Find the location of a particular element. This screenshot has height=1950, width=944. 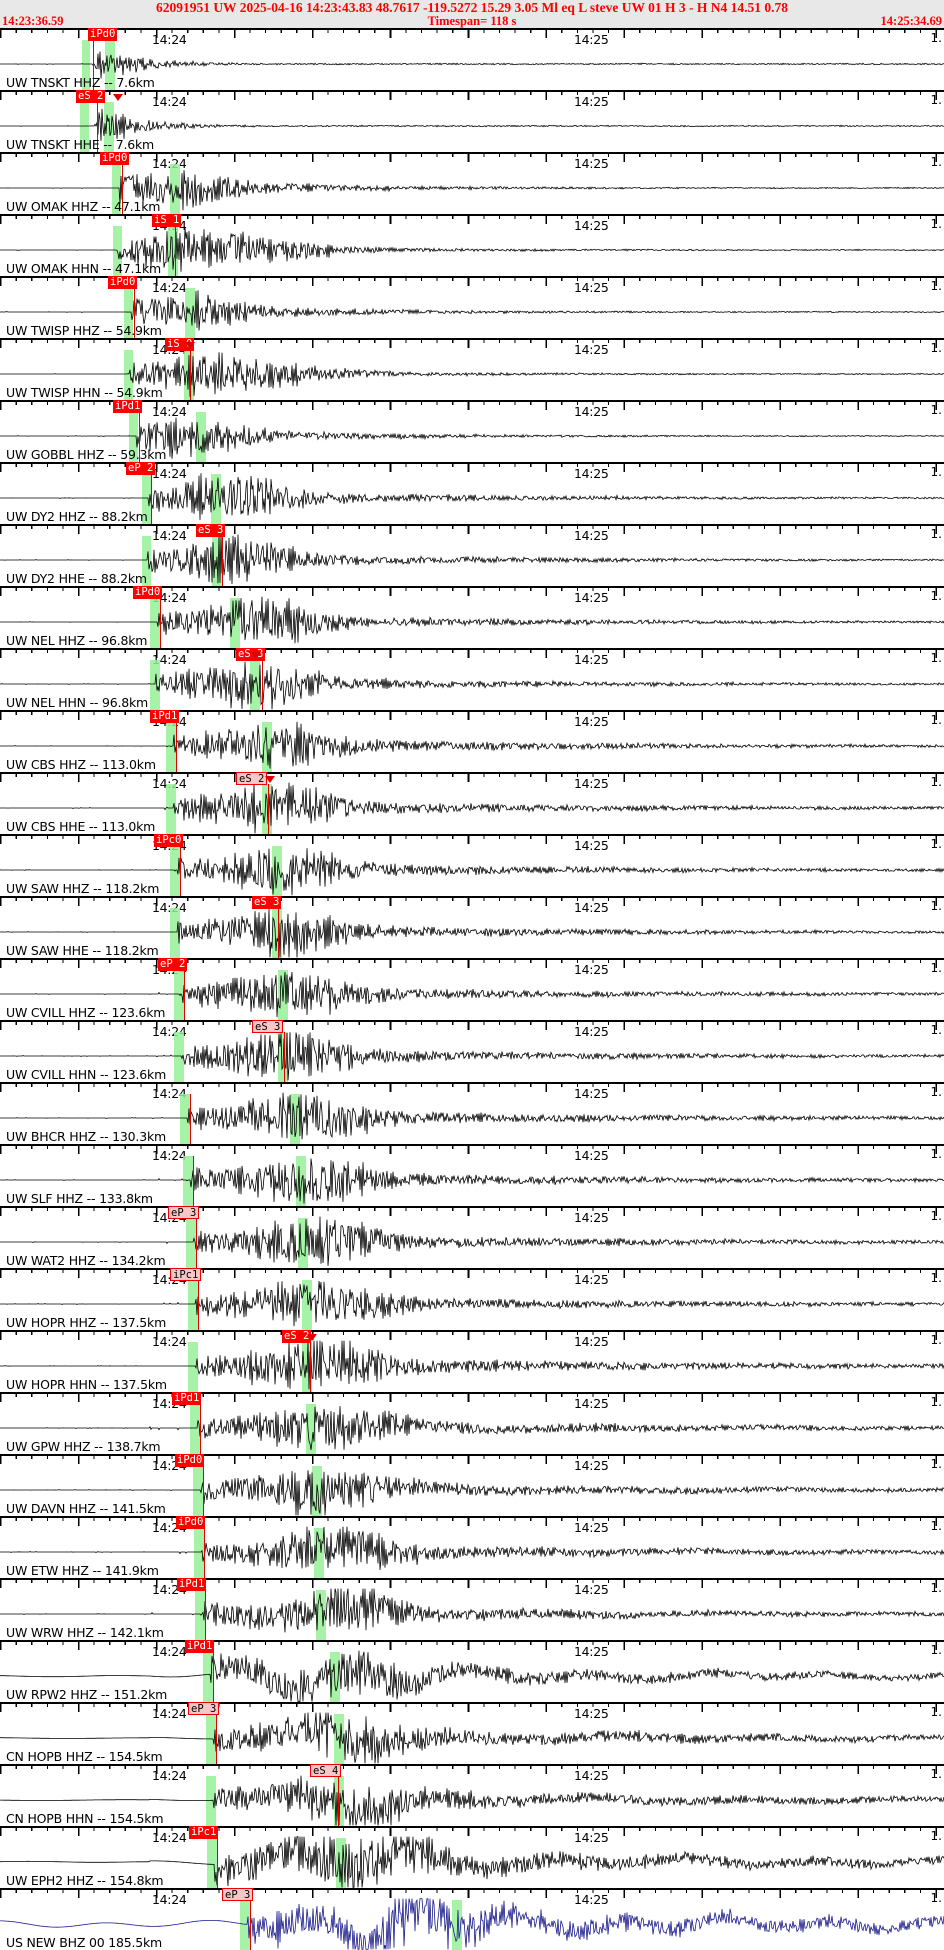

phase-pick-label: iPc0 is located at coordinates (169, 840).